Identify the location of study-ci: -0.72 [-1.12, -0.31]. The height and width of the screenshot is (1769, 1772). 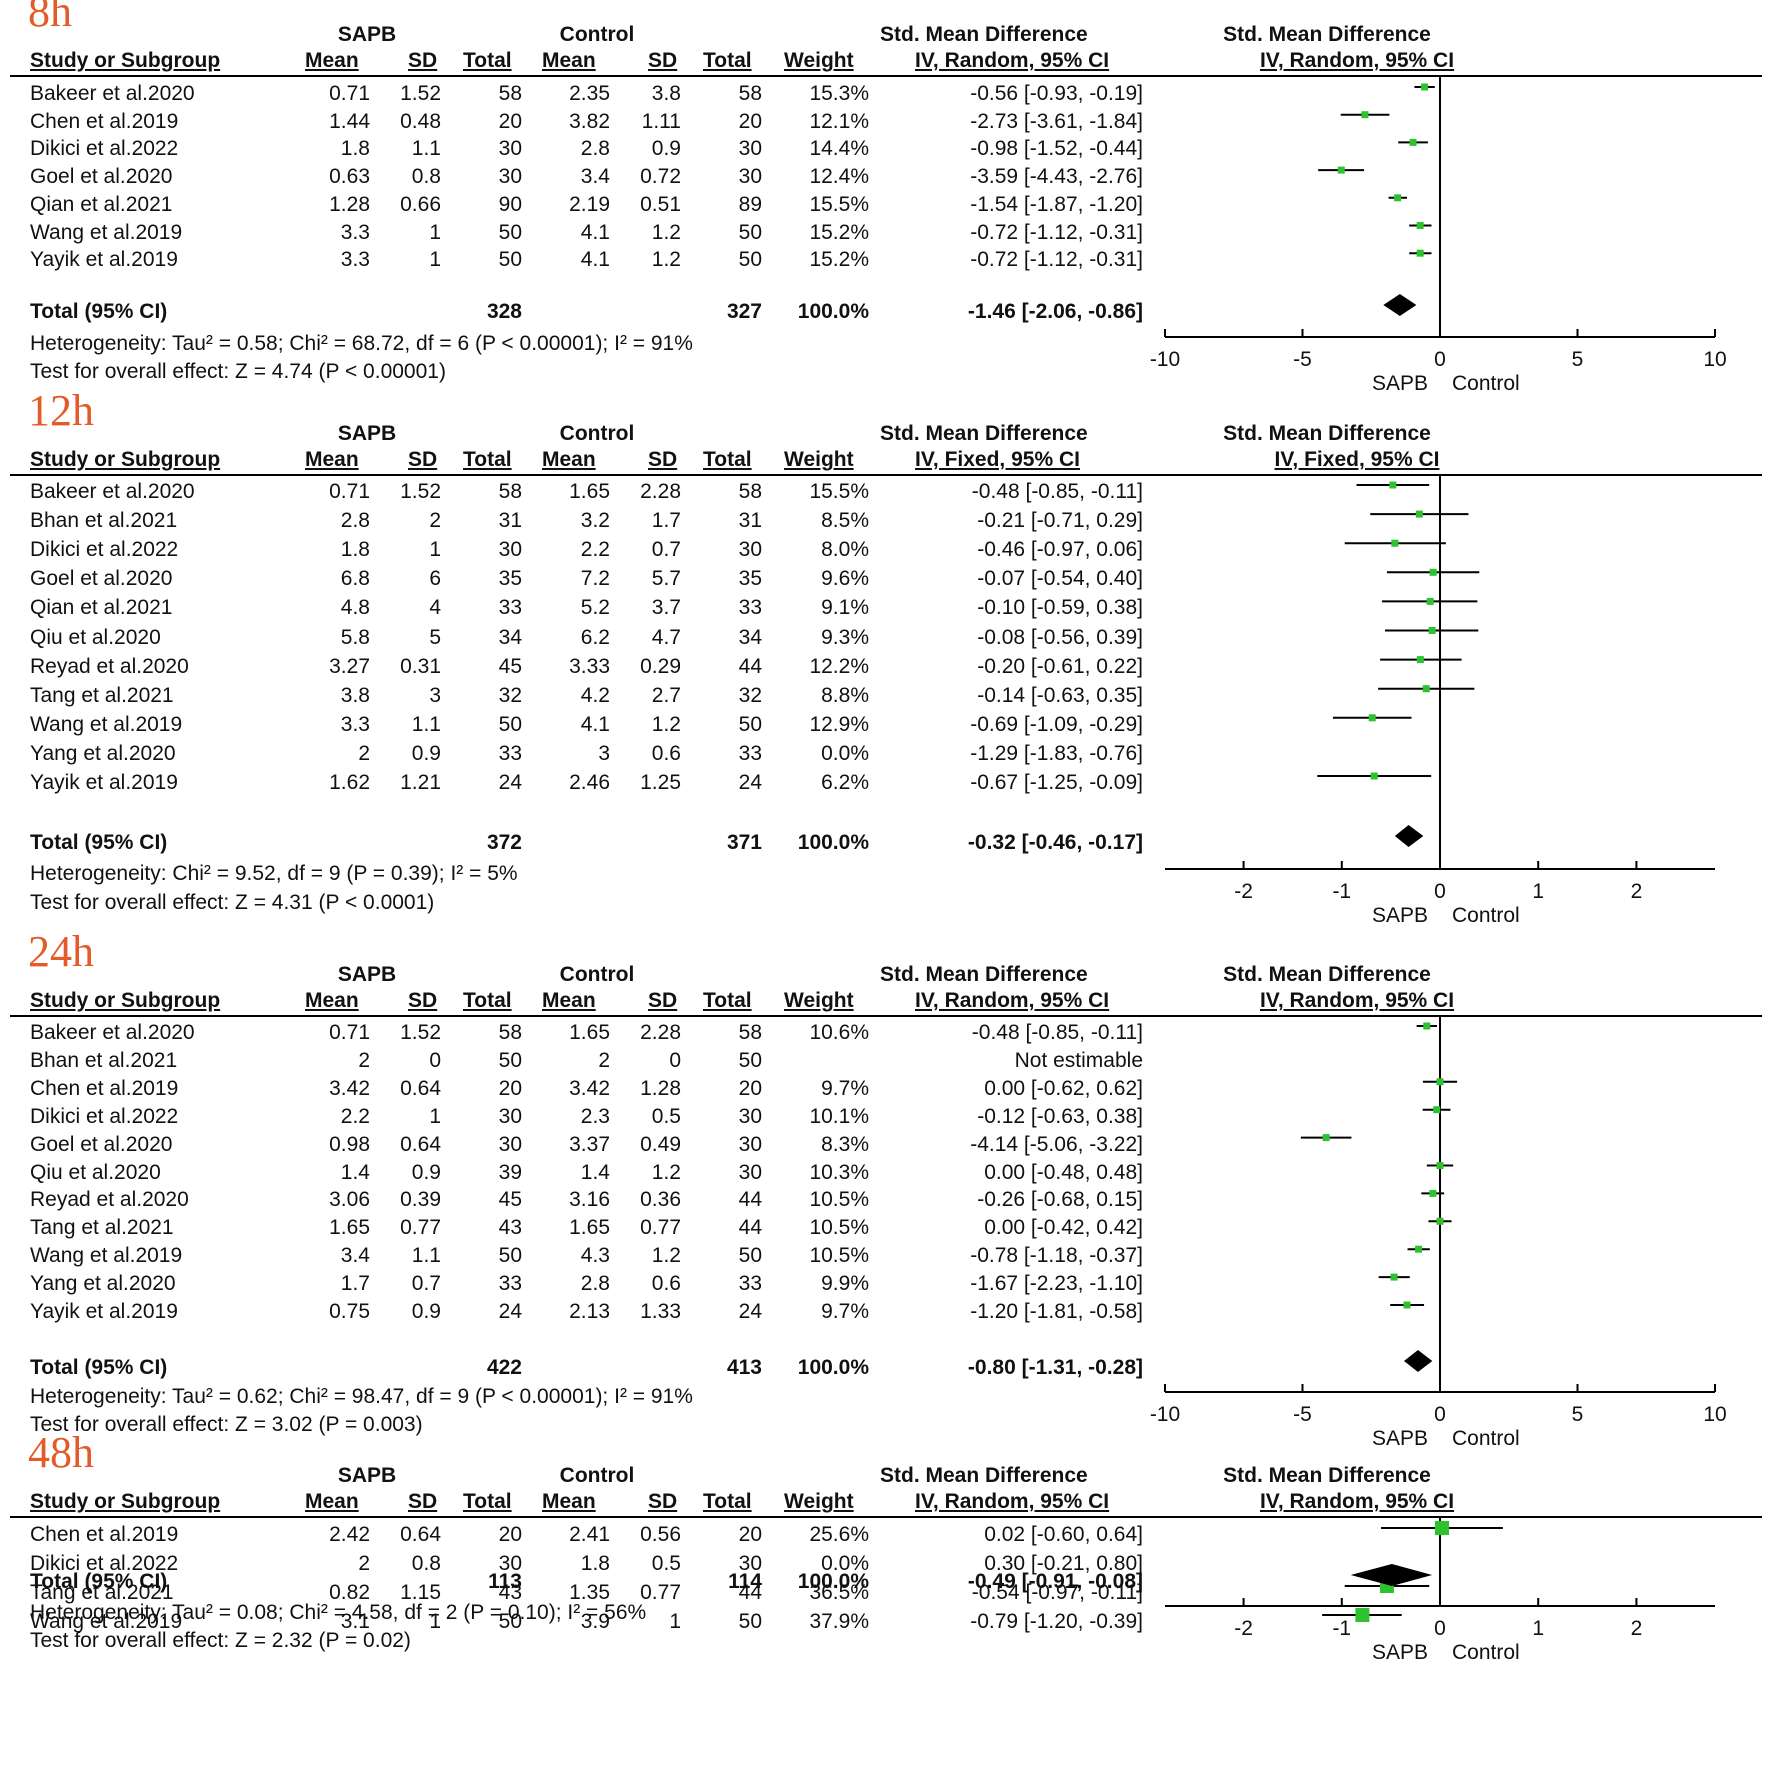
(1056, 260).